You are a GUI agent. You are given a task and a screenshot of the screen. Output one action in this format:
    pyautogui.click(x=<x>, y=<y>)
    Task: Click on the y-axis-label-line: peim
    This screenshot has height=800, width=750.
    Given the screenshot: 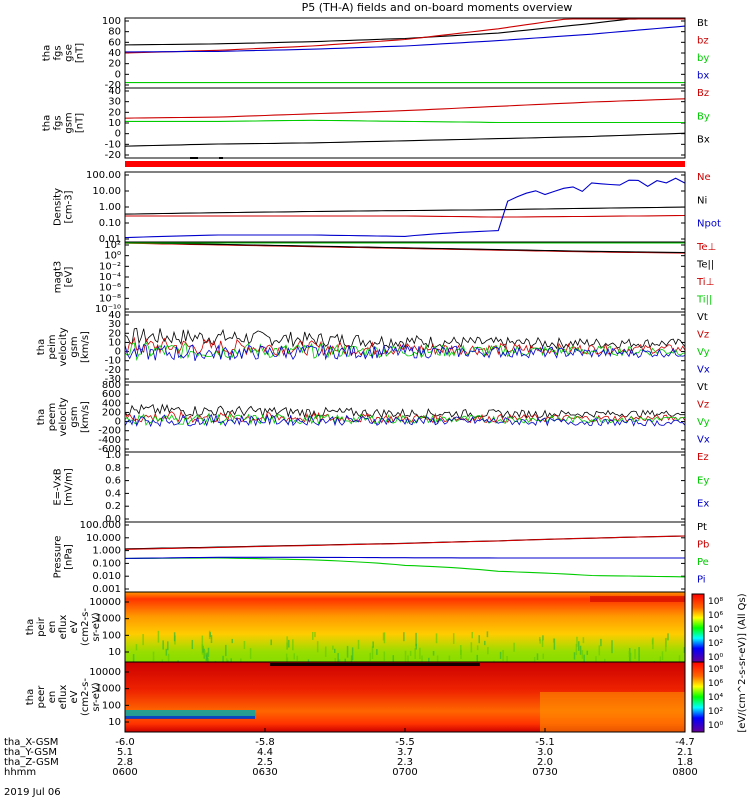 What is the action you would take?
    pyautogui.click(x=52, y=346)
    